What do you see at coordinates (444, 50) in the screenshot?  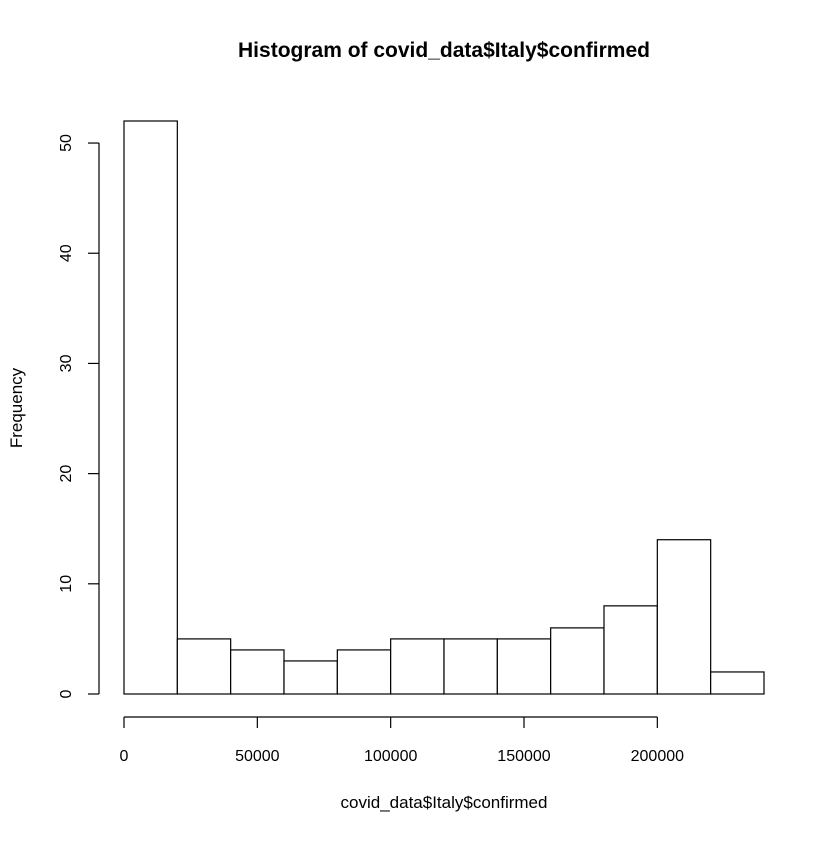 I see `chart-title: Histogram of covid_data$Italy$confirmed` at bounding box center [444, 50].